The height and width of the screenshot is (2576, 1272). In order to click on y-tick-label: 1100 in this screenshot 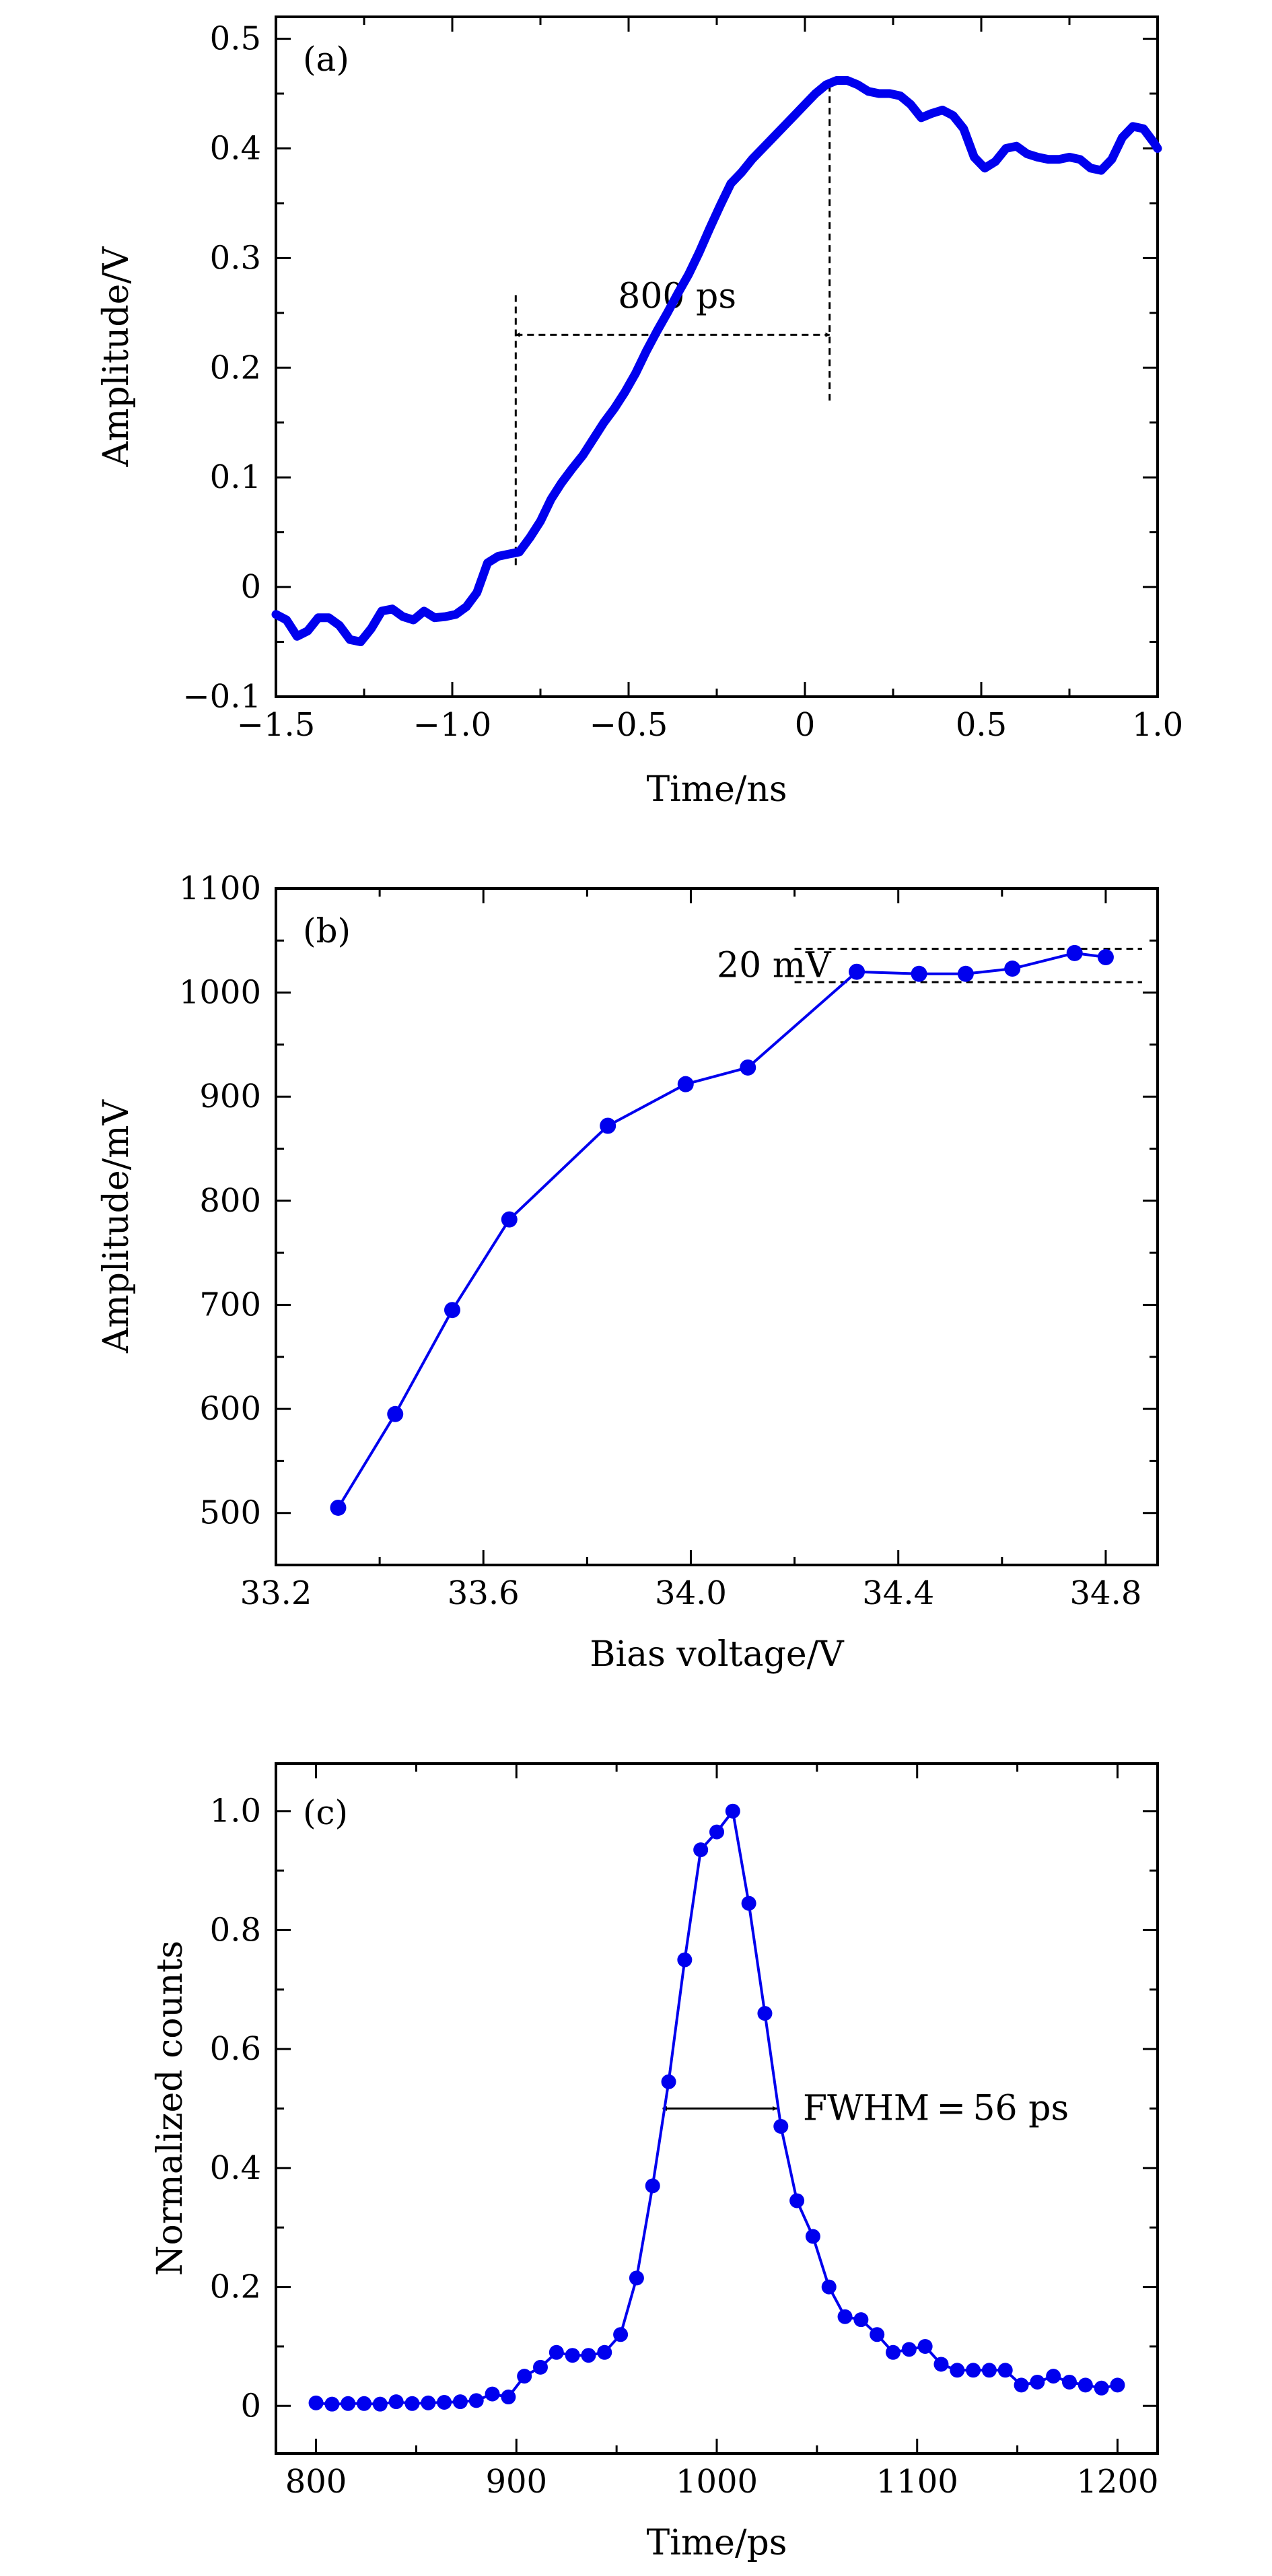, I will do `click(220, 888)`.